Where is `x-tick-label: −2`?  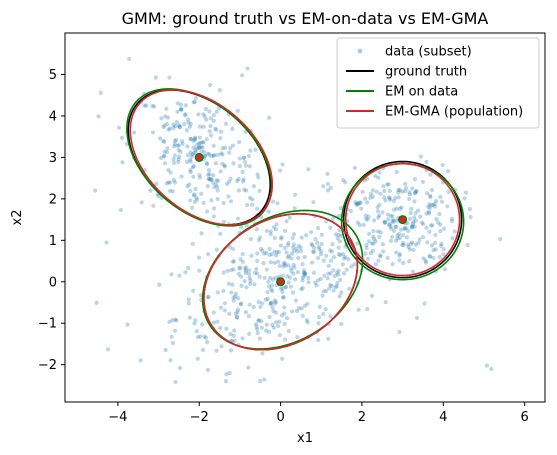 x-tick-label: −2 is located at coordinates (199, 417).